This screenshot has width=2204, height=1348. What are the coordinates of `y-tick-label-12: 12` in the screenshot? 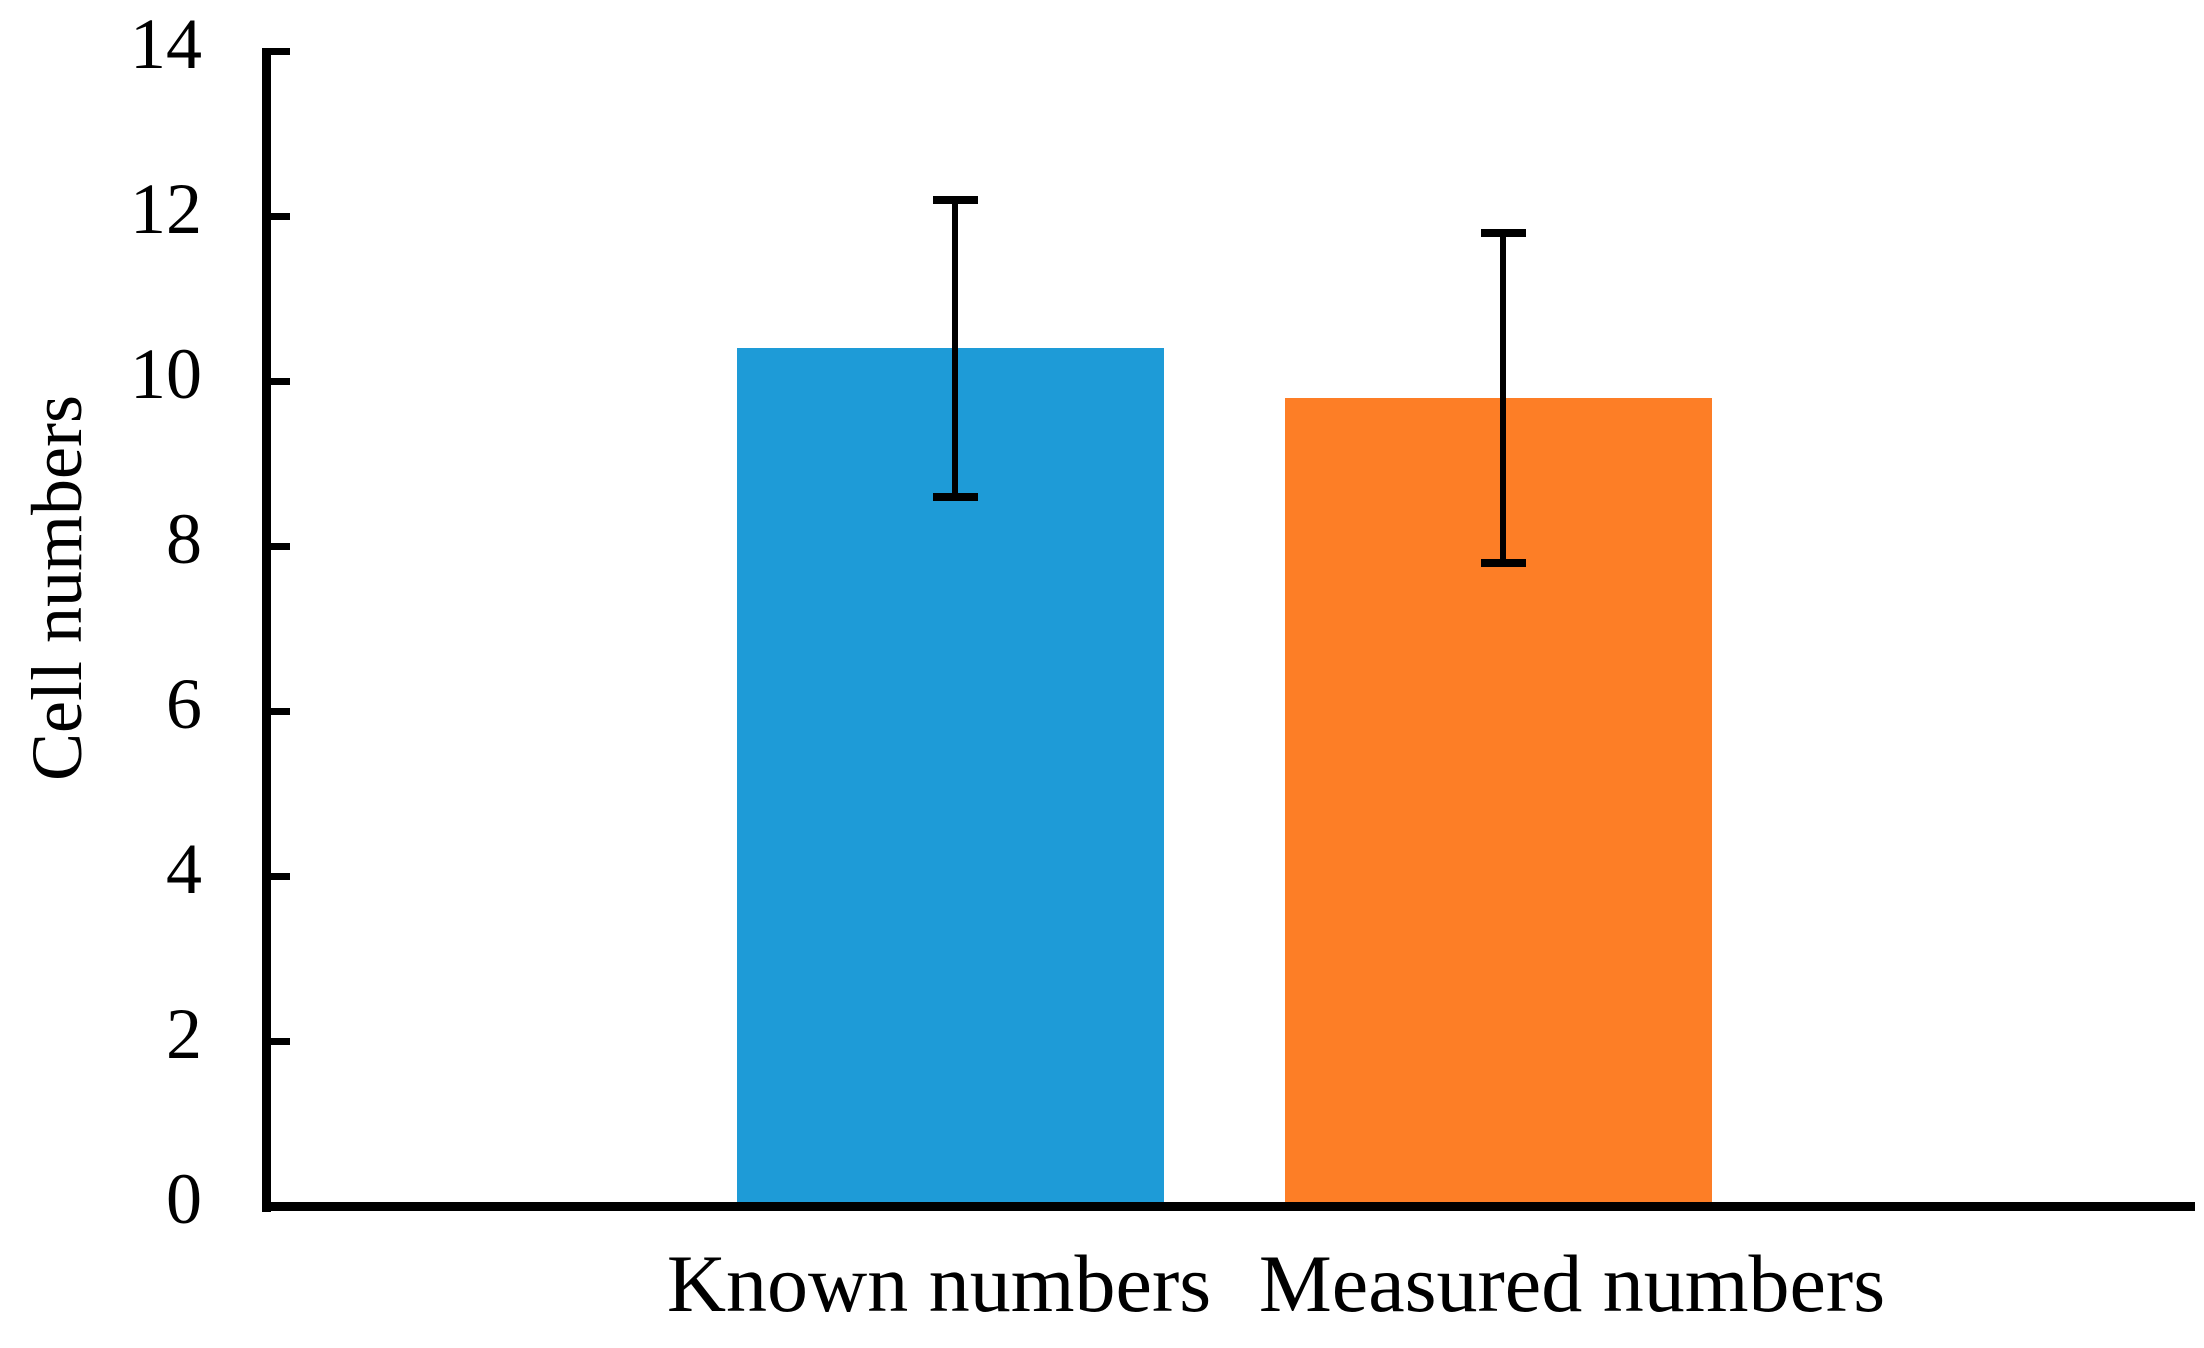 It's located at (166, 209).